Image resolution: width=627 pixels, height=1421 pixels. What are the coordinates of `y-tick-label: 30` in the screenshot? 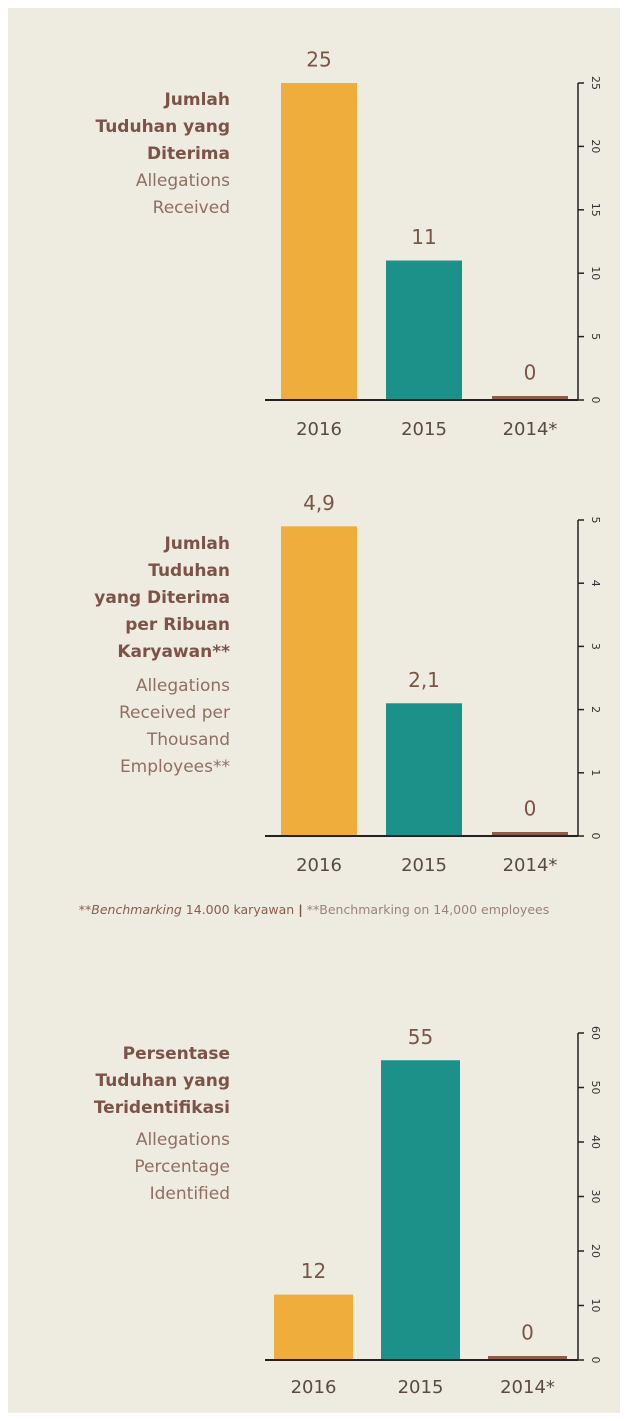 It's located at (595, 1197).